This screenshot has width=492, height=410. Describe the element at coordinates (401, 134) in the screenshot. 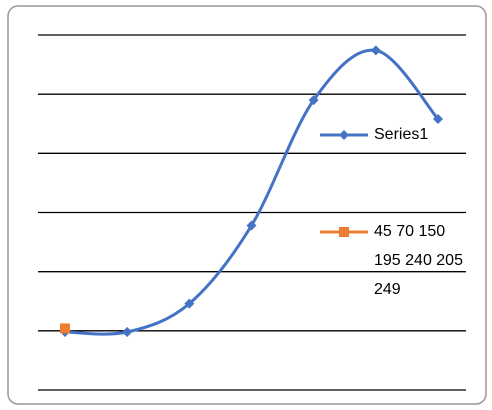

I see `legend-label: Series1` at that location.